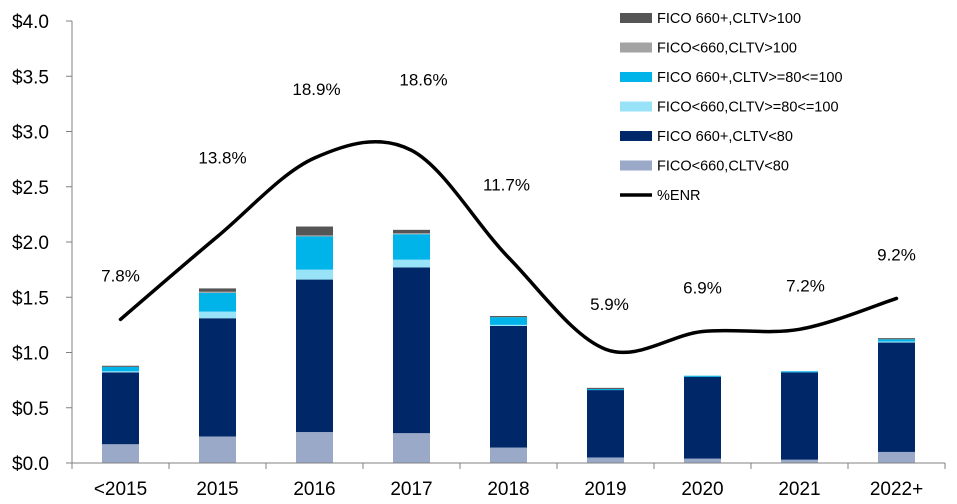  What do you see at coordinates (896, 489) in the screenshot?
I see `x-tick-label: 2022+` at bounding box center [896, 489].